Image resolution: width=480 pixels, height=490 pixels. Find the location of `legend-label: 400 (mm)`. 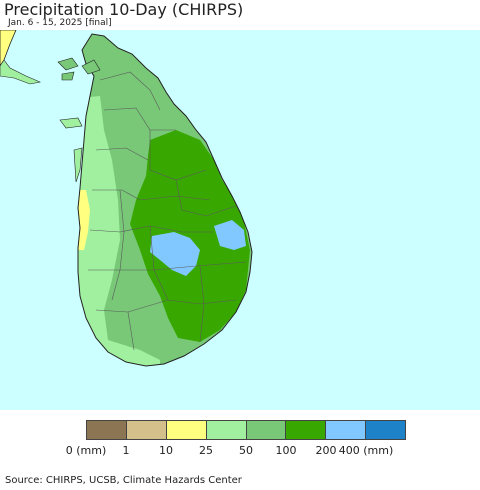

legend-label: 400 (mm) is located at coordinates (366, 450).